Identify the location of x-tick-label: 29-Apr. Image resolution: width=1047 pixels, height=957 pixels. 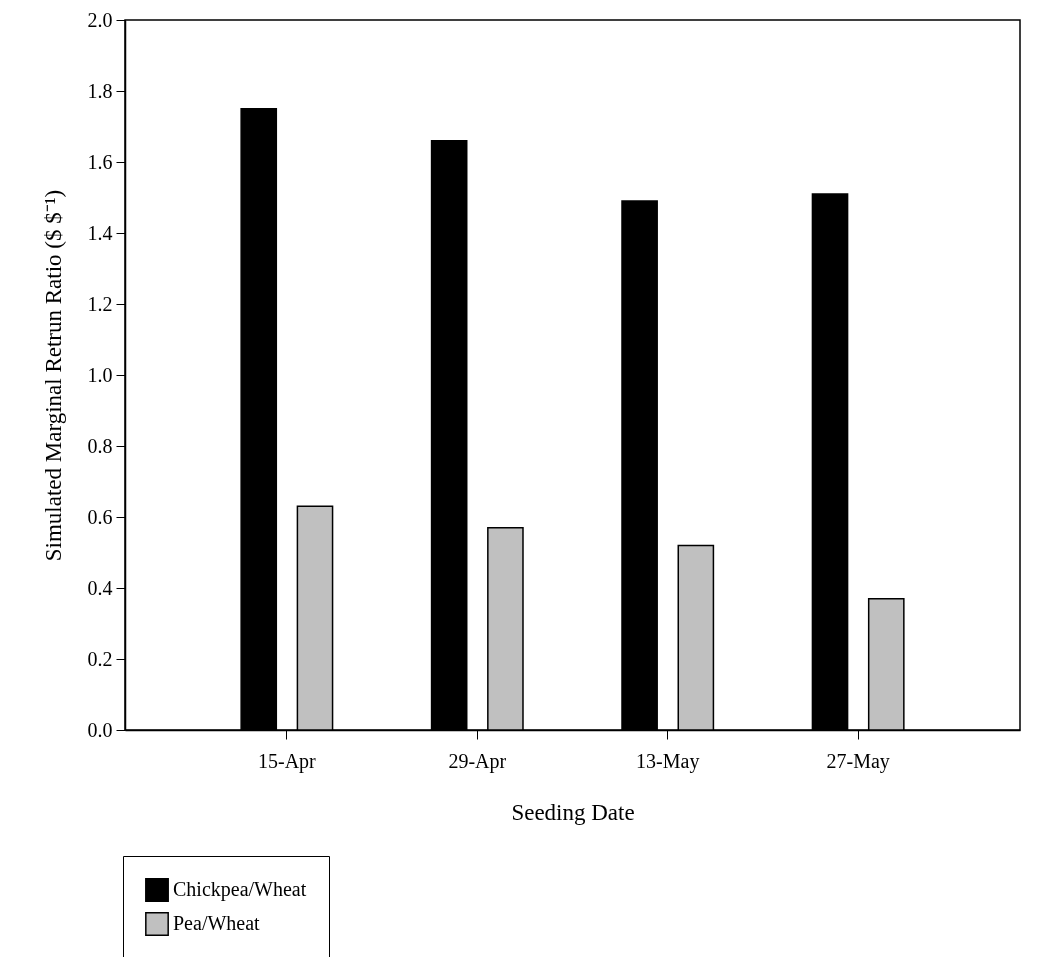
(477, 761).